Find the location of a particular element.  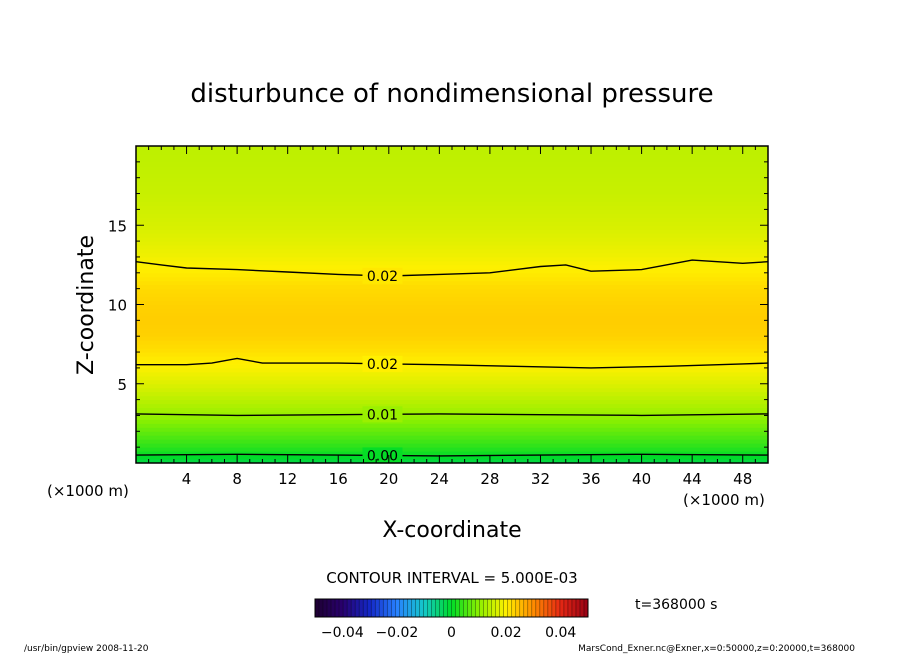

contour-line is located at coordinates (452, 415).